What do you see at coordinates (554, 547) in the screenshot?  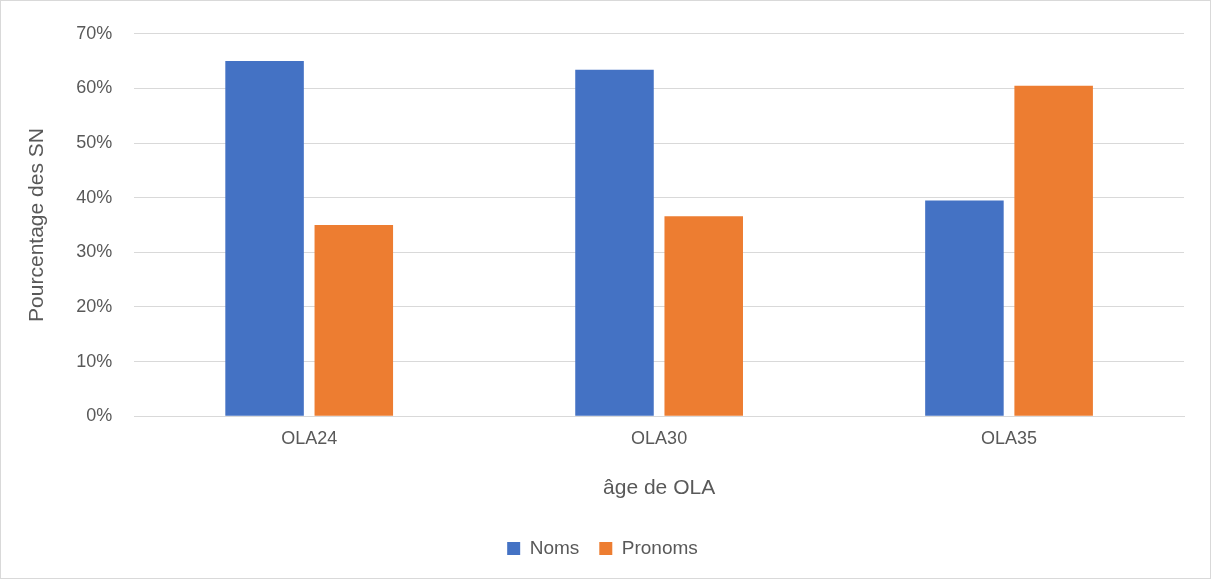 I see `legend-label: Noms` at bounding box center [554, 547].